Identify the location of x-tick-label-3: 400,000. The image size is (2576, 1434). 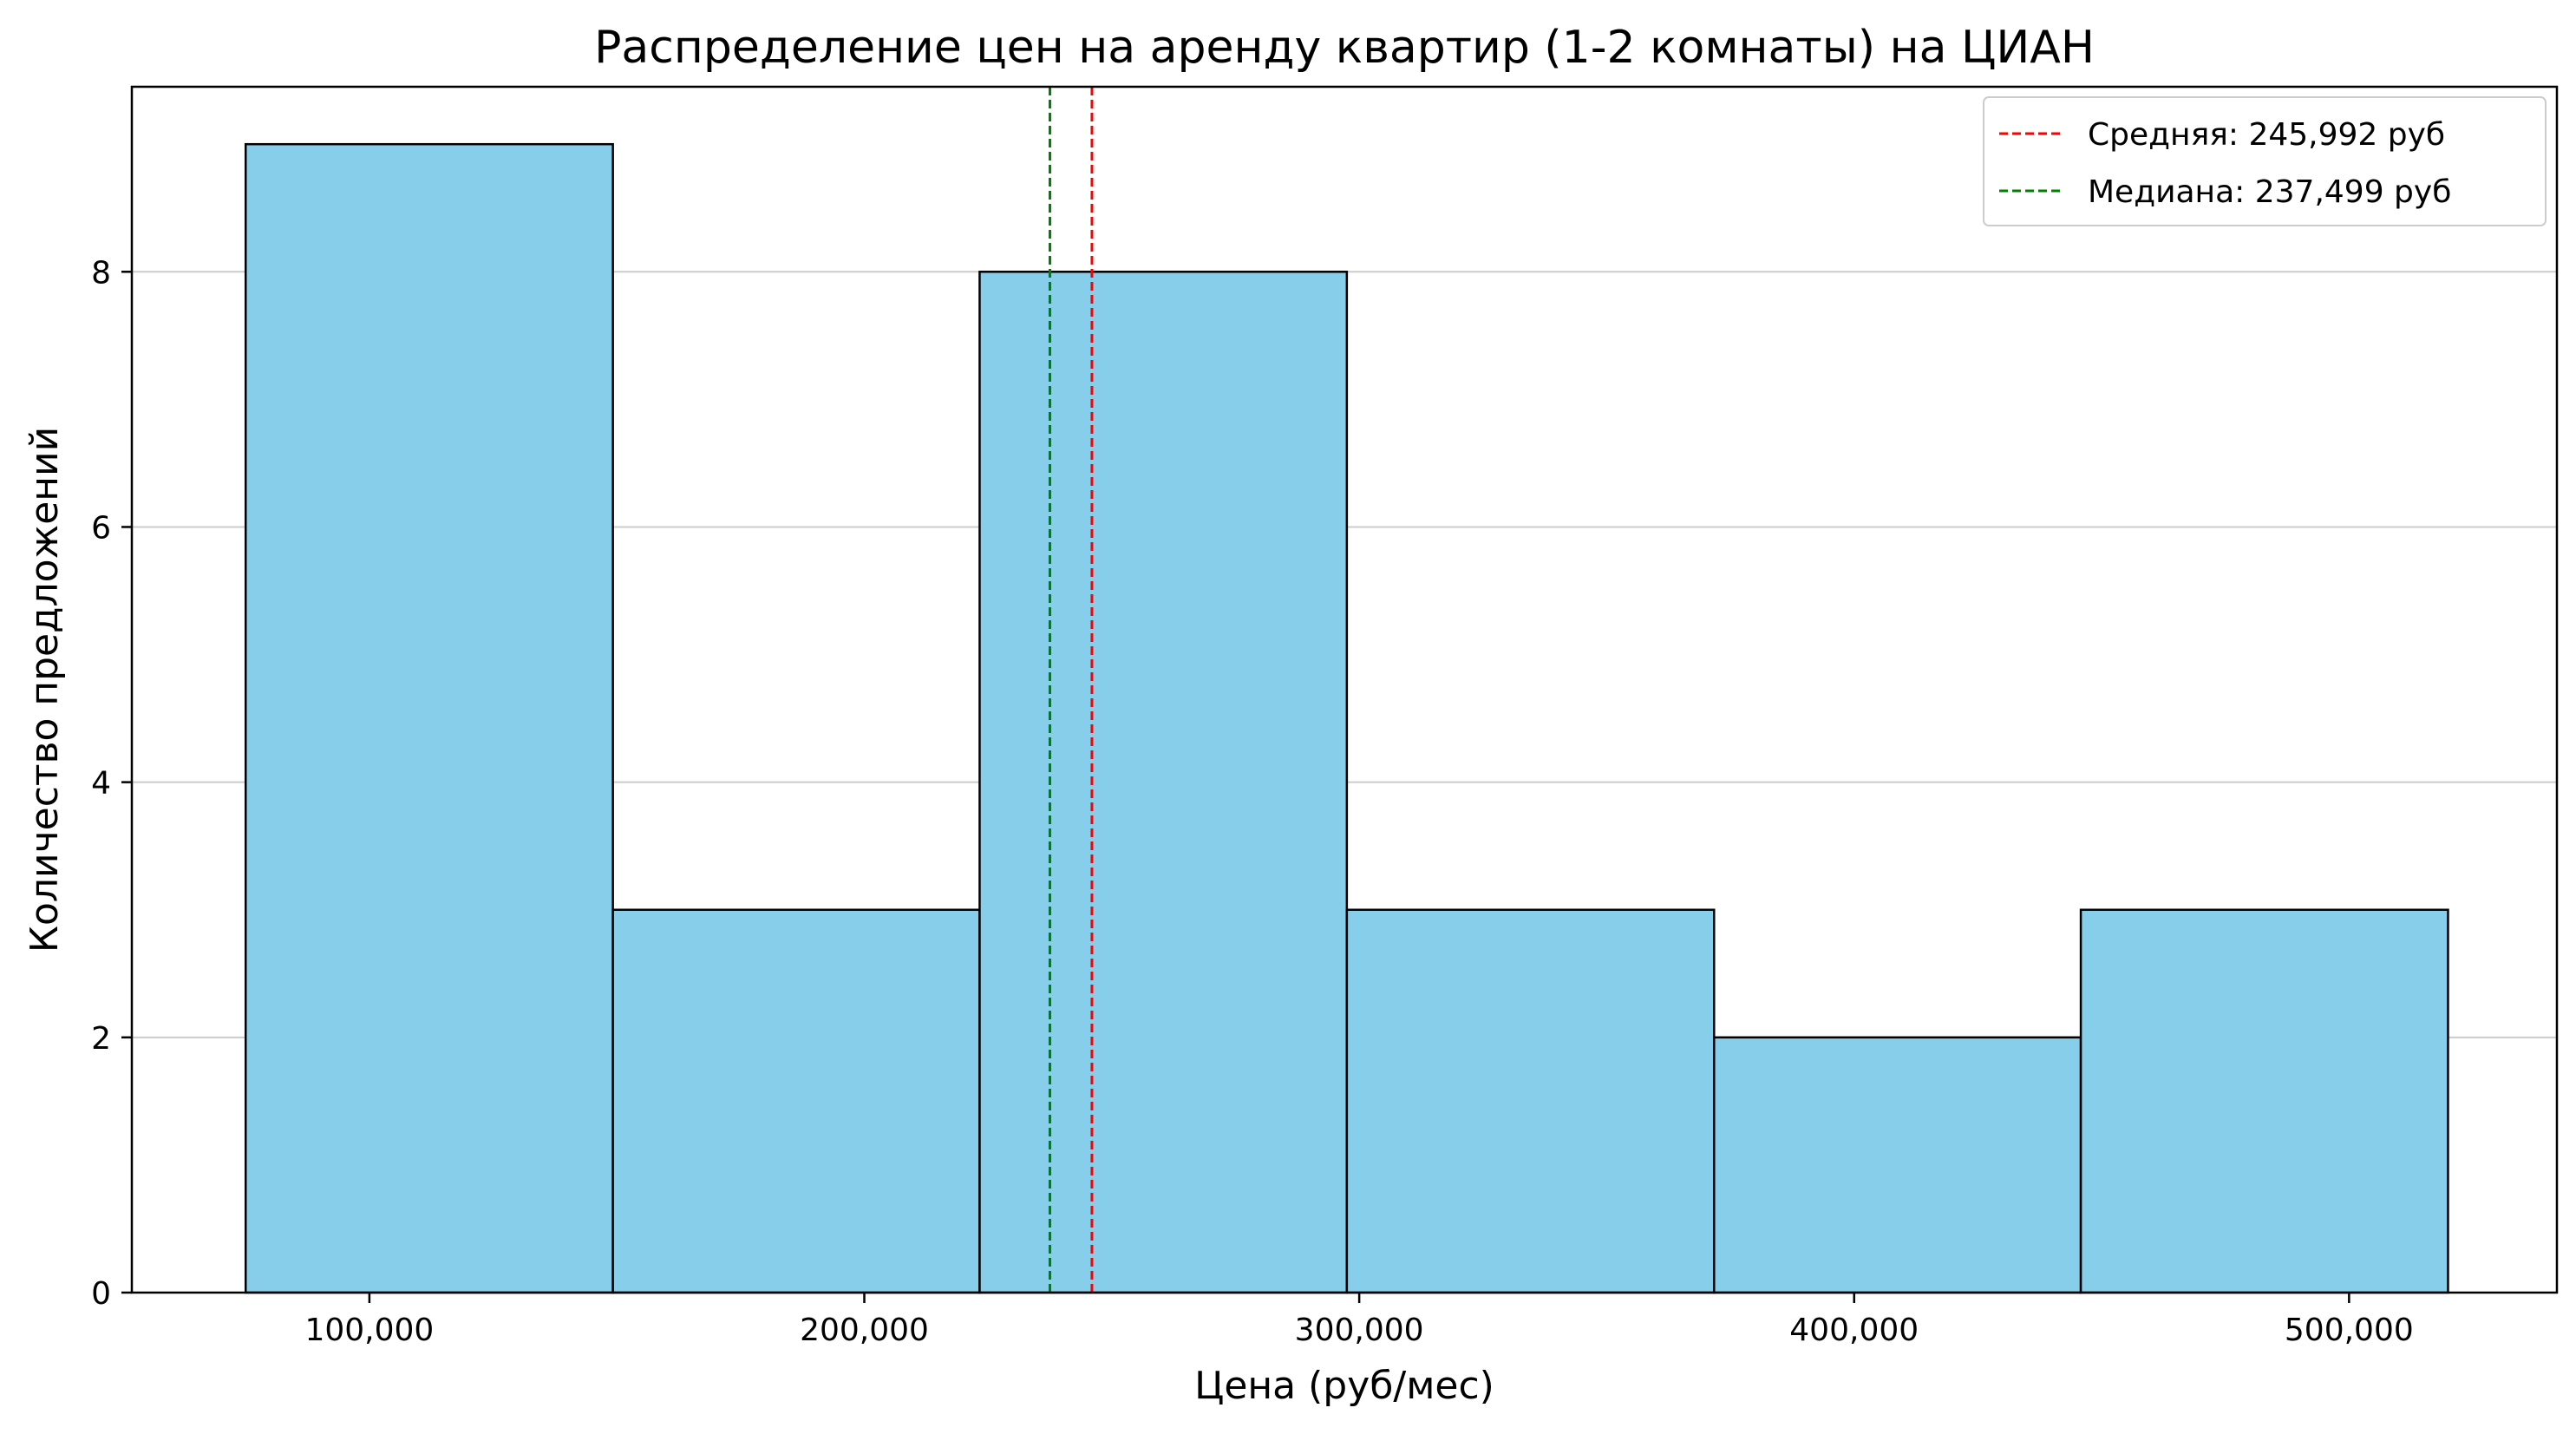
(1854, 1330).